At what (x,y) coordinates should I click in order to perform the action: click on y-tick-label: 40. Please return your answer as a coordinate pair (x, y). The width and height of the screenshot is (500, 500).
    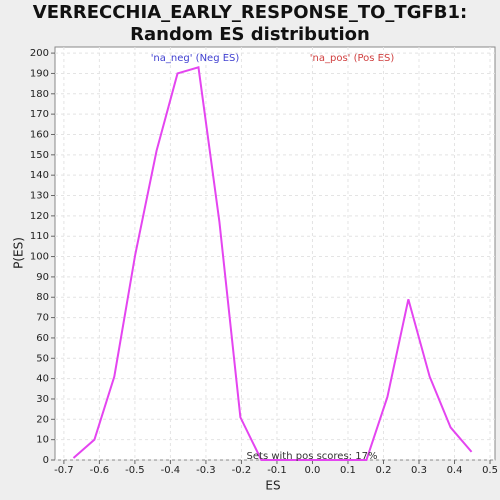
    Looking at the image, I should click on (42, 379).